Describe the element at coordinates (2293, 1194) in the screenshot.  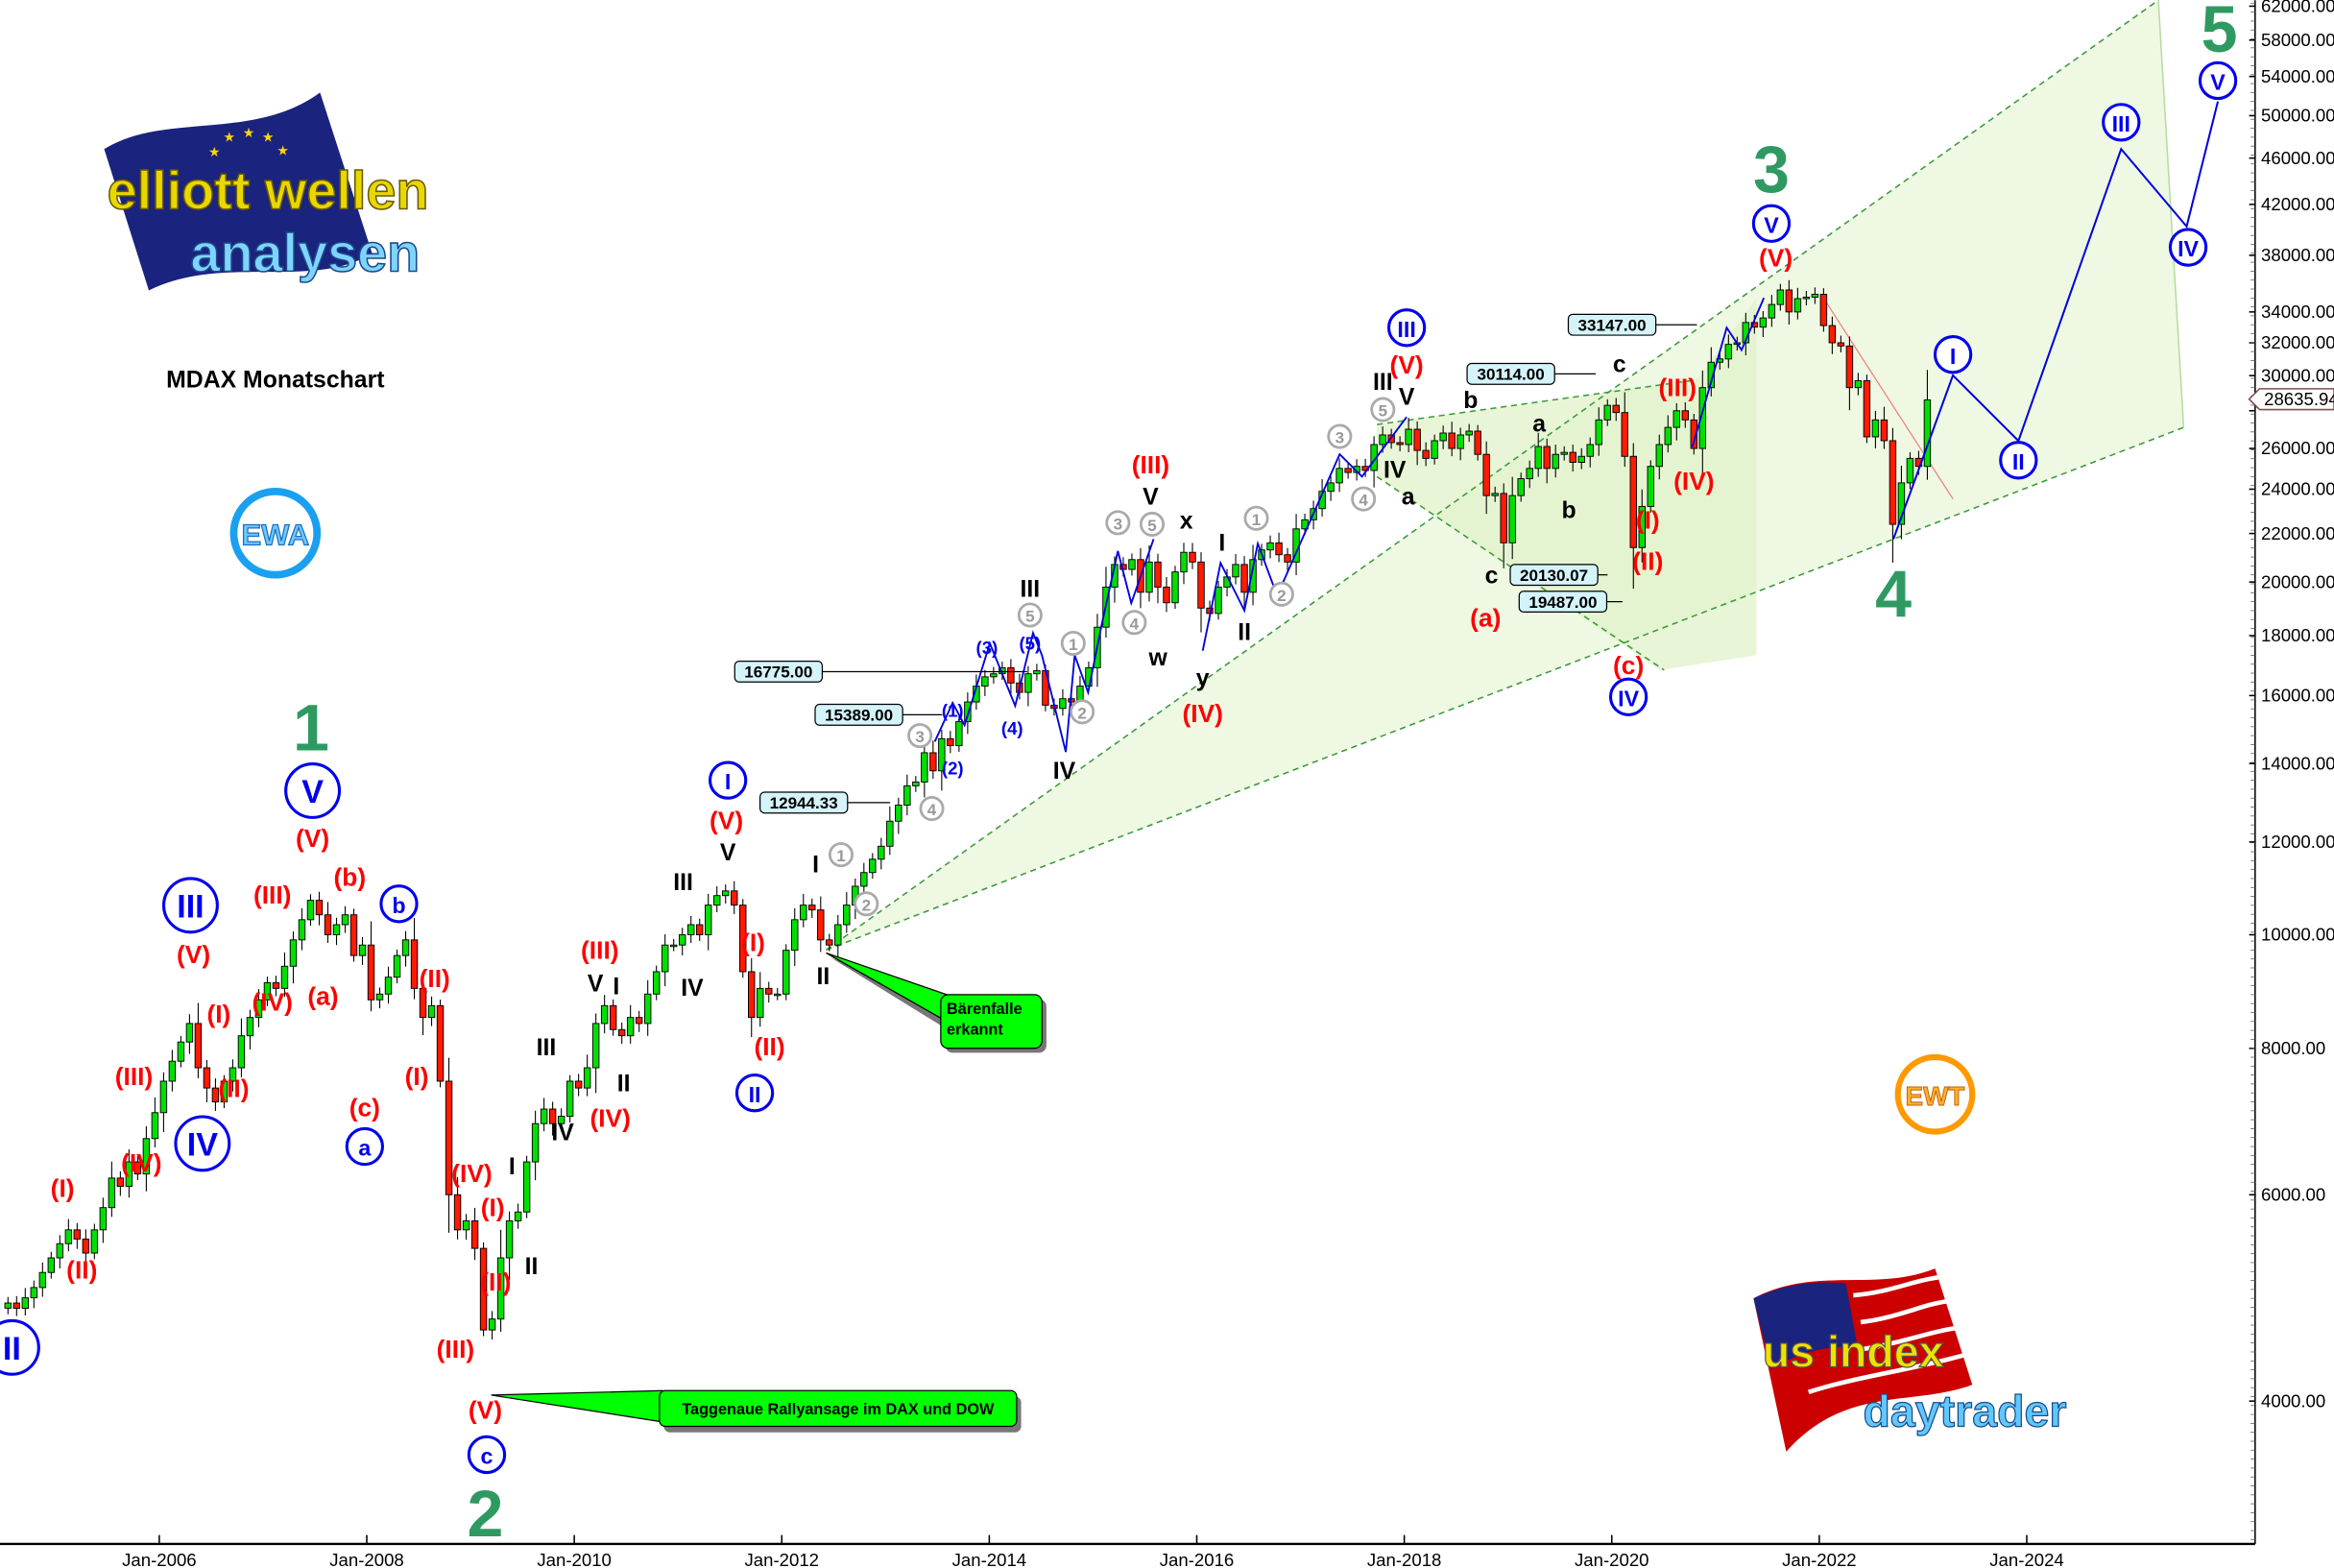
I see `y-tick-label: 6000.00` at that location.